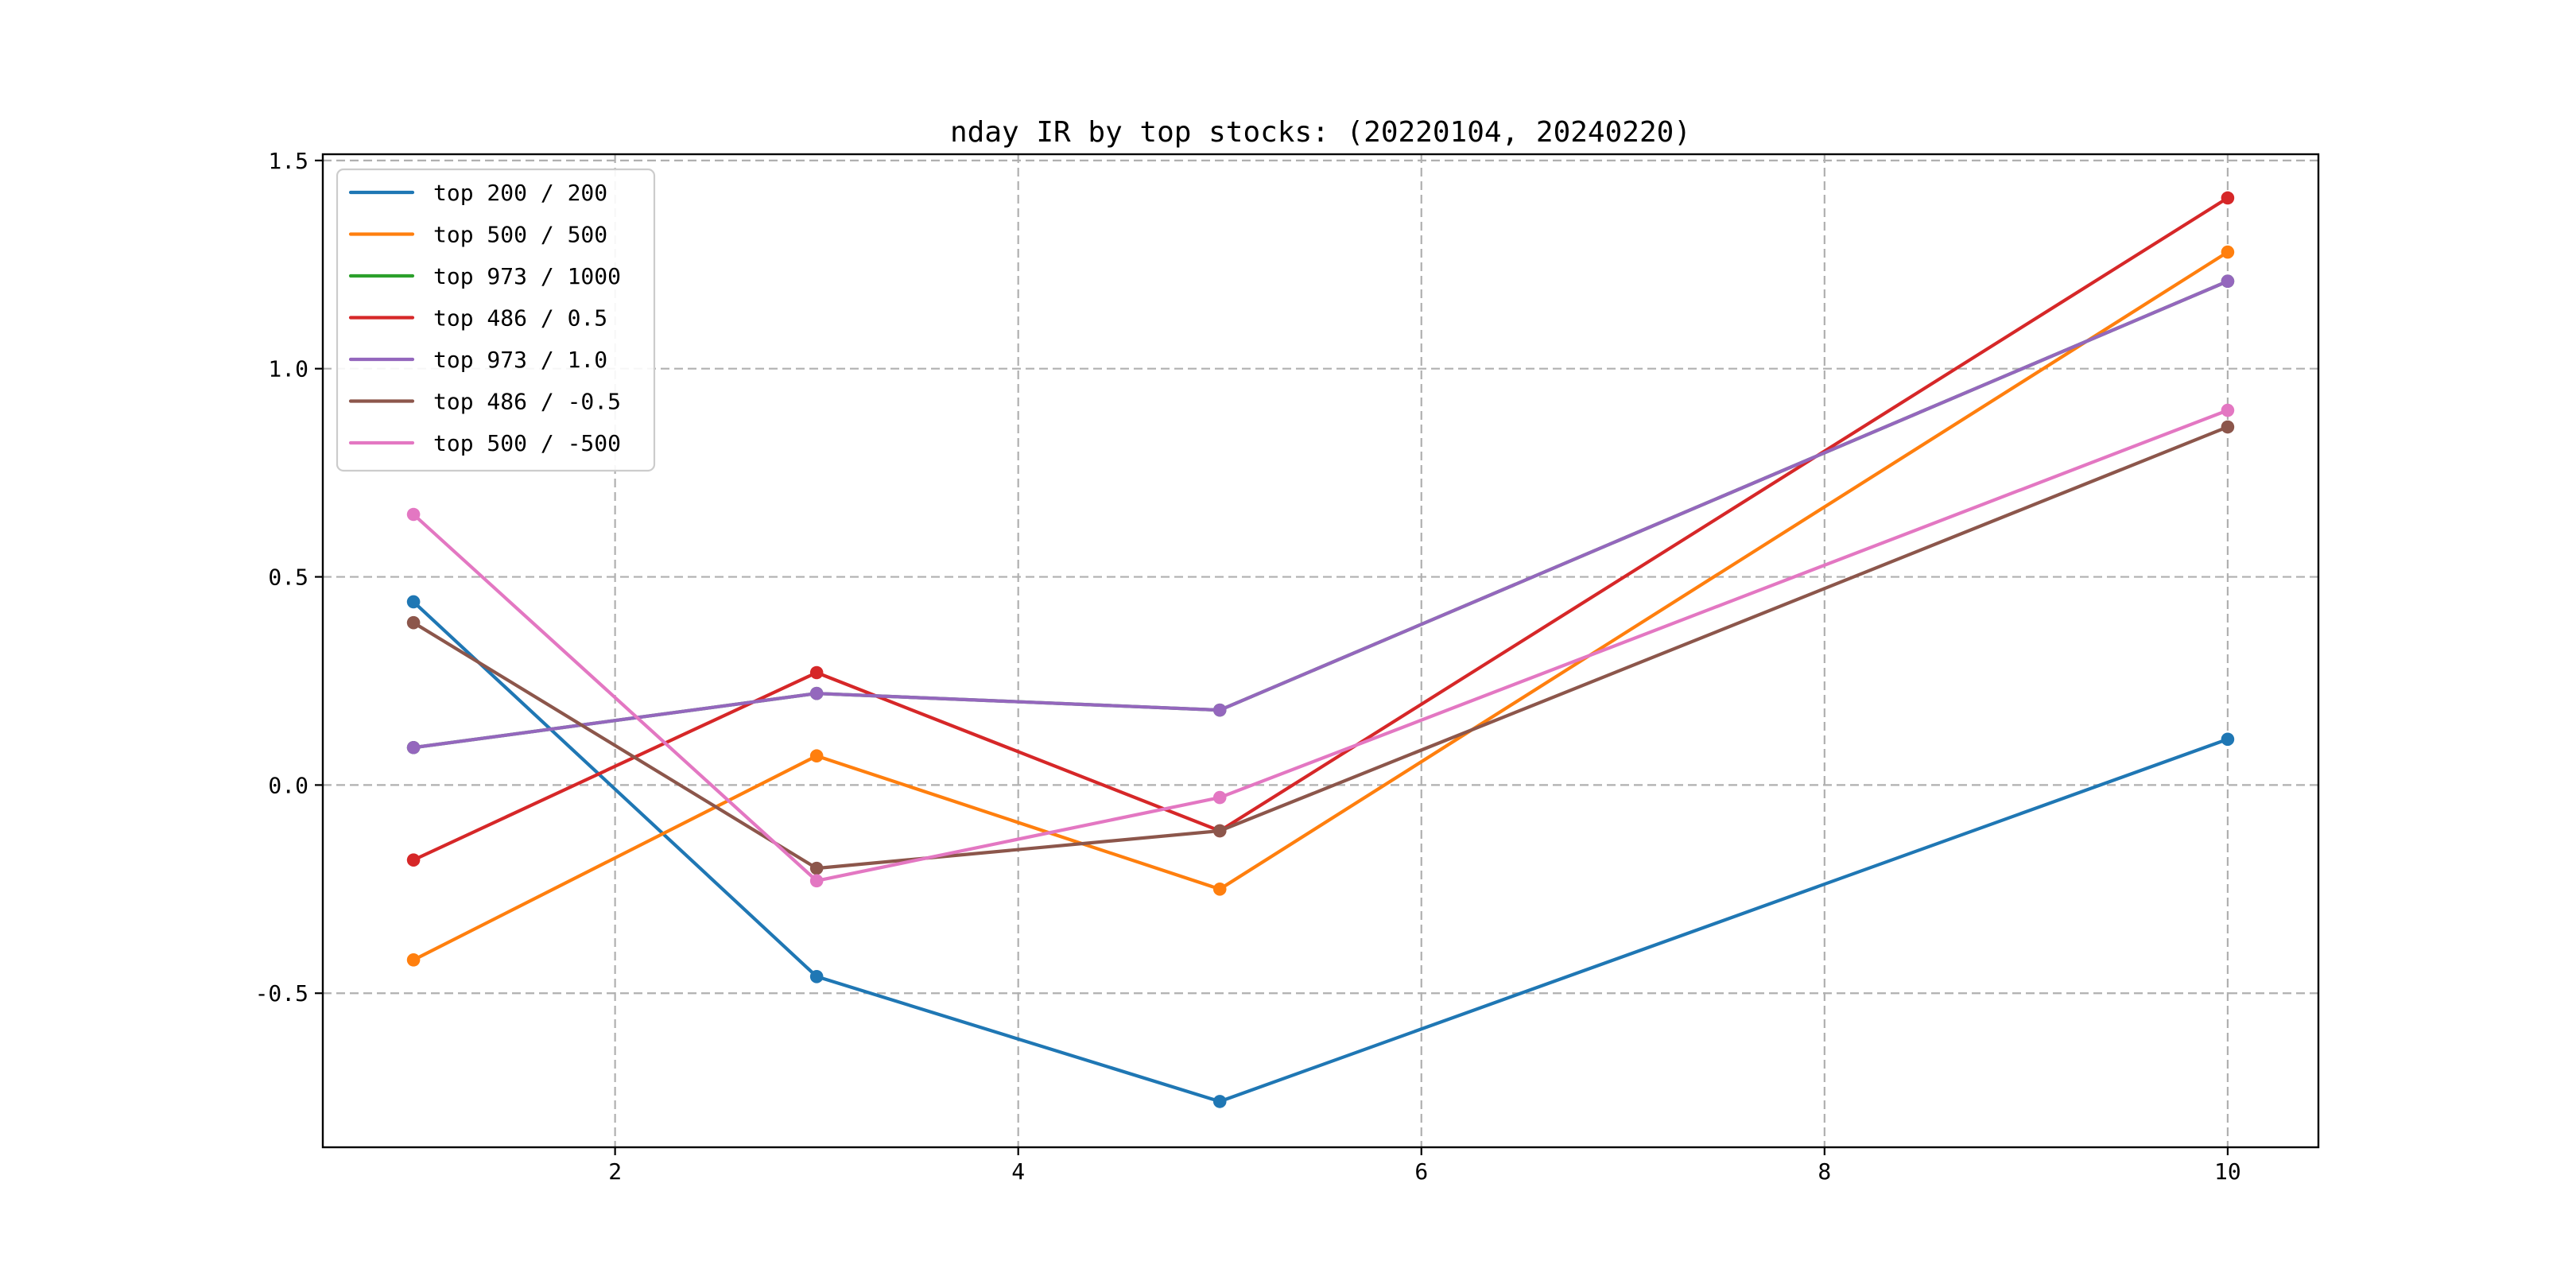 The width and height of the screenshot is (2576, 1288). I want to click on legend-item-top-500-500: top 500 / -500, so click(484, 443).